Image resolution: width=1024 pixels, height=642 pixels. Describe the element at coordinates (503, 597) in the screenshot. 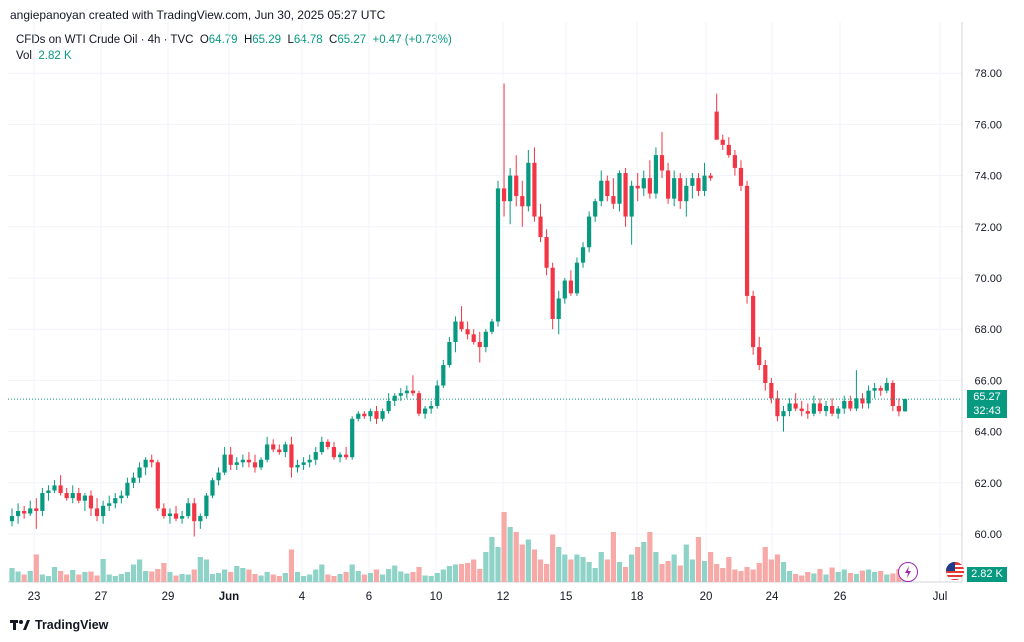

I see `x-tick-label: 12` at that location.